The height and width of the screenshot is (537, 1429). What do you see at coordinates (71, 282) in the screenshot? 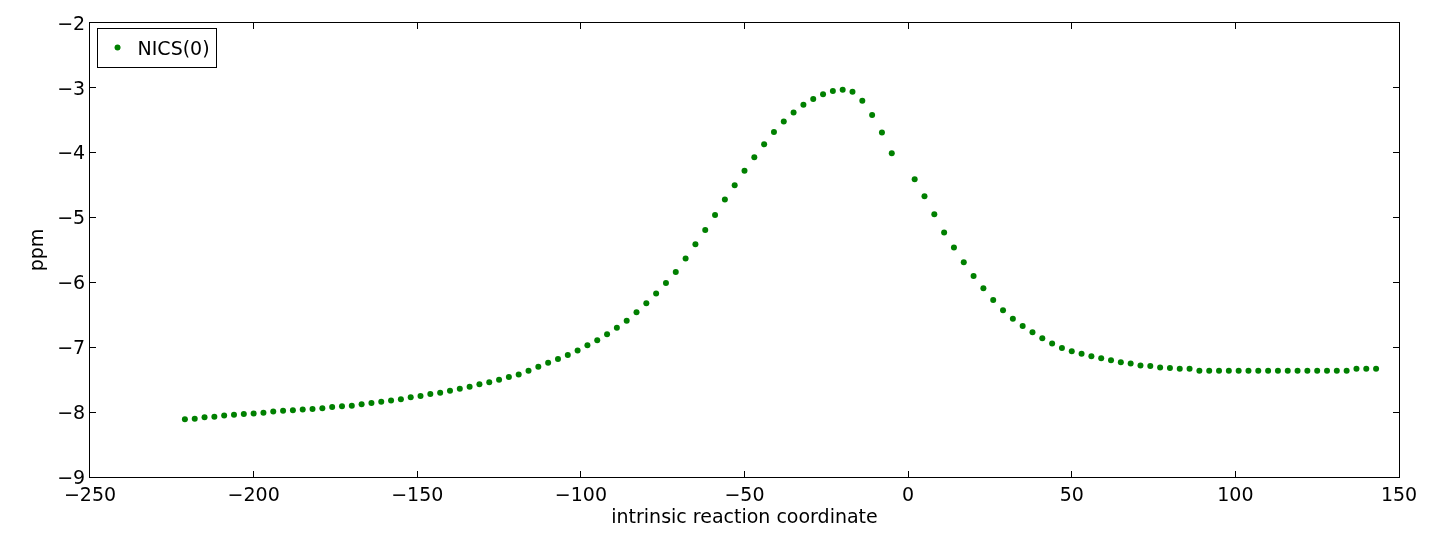
I see `y-tick-label: −6` at bounding box center [71, 282].